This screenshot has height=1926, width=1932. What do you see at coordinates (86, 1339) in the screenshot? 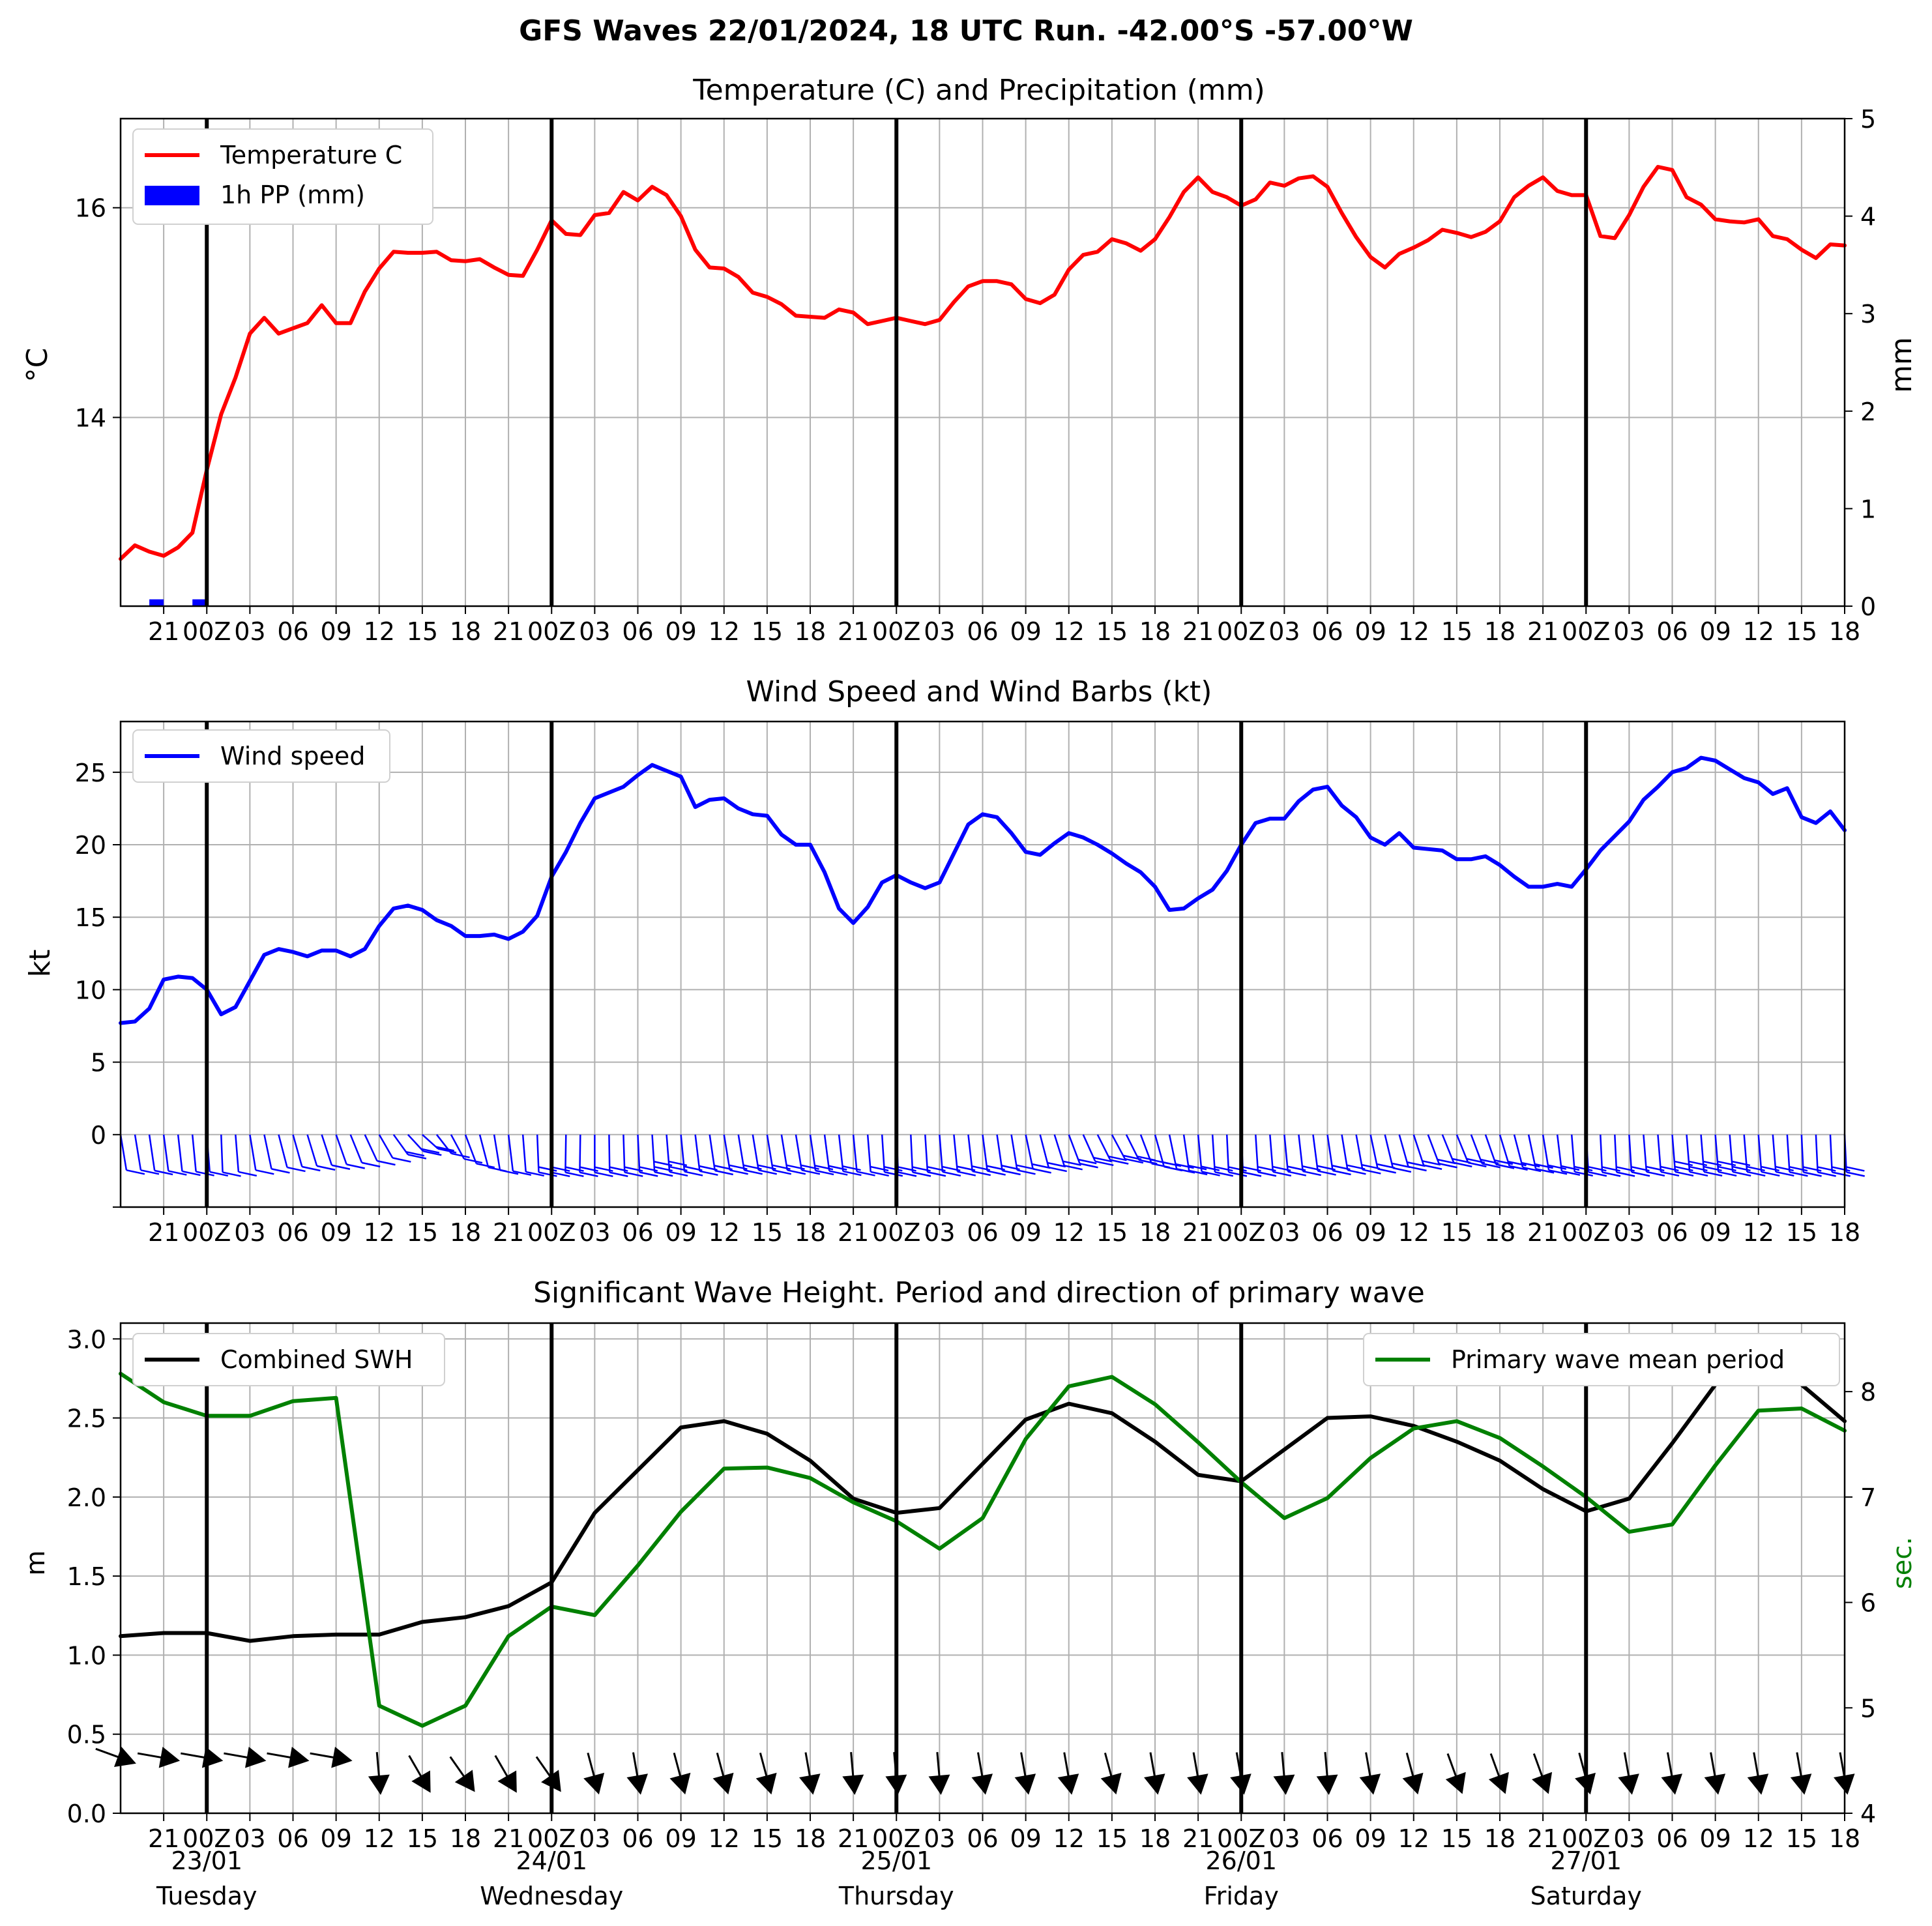
I see `y-tick-label: 3.0` at bounding box center [86, 1339].